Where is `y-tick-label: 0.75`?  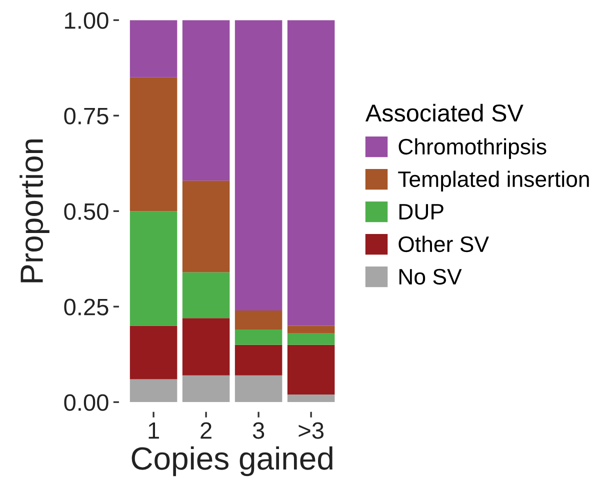 y-tick-label: 0.75 is located at coordinates (86, 116).